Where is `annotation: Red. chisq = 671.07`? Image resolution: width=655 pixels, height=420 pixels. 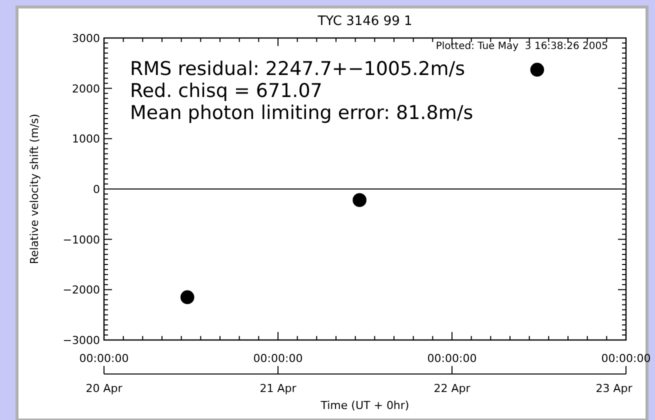 annotation: Red. chisq = 671.07 is located at coordinates (226, 91).